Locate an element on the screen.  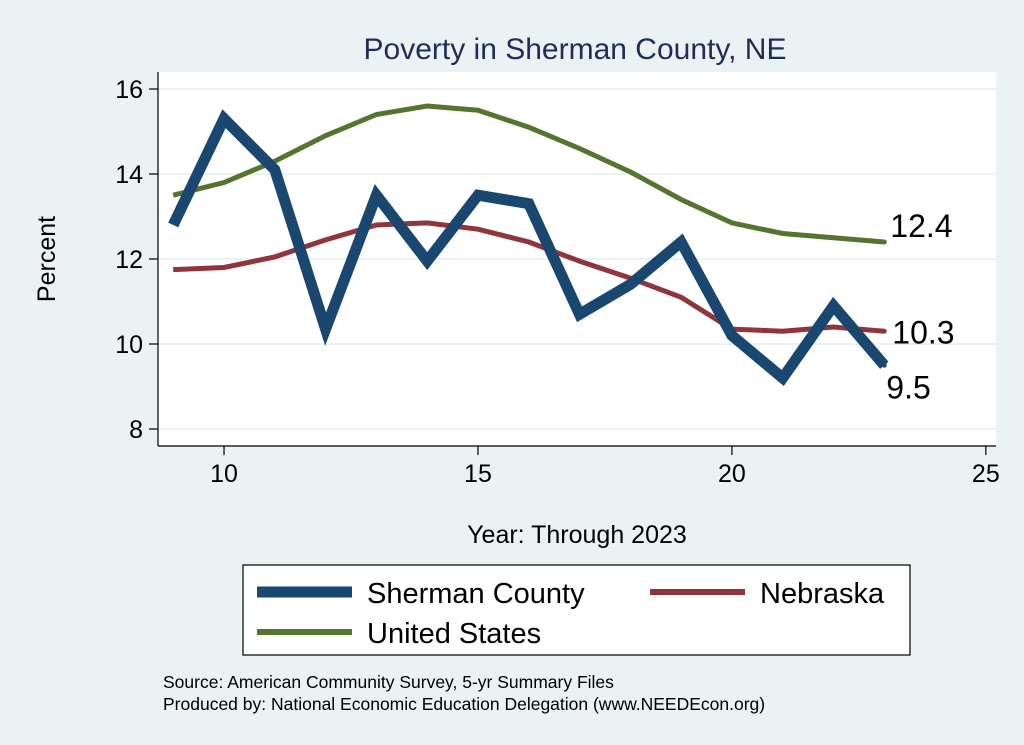
legend-label-nebraska: Nebraska is located at coordinates (822, 594).